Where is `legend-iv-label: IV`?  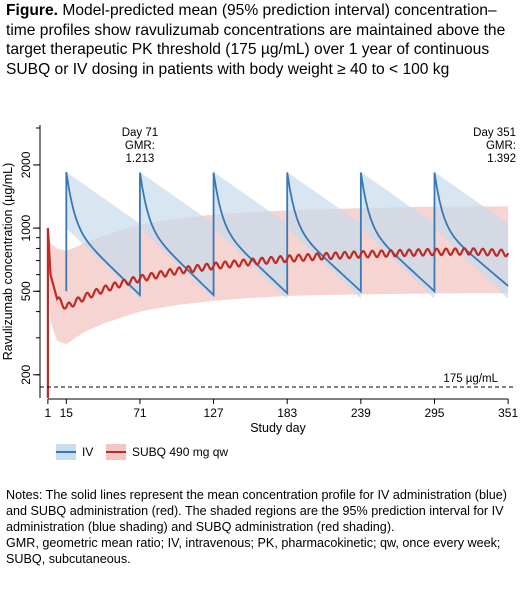
legend-iv-label: IV is located at coordinates (87, 452).